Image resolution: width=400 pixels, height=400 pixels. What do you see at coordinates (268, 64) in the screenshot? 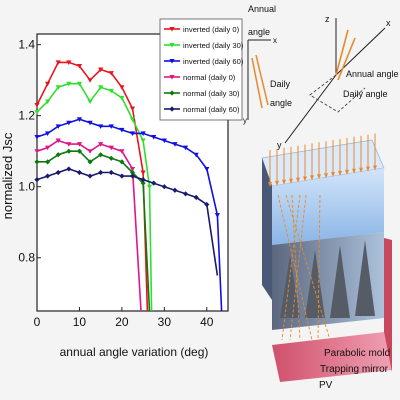
I see `angle-inset-2d: Annual angle x y Daily angle` at bounding box center [268, 64].